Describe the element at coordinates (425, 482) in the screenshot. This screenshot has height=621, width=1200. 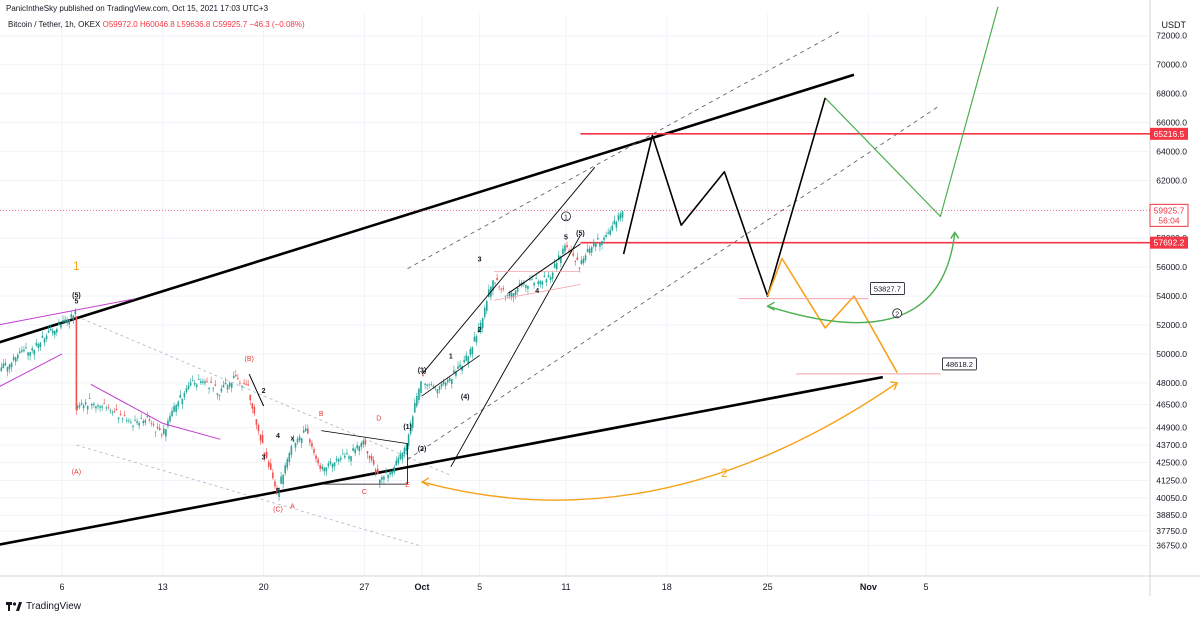
I see `orange-arrowhead-left` at that location.